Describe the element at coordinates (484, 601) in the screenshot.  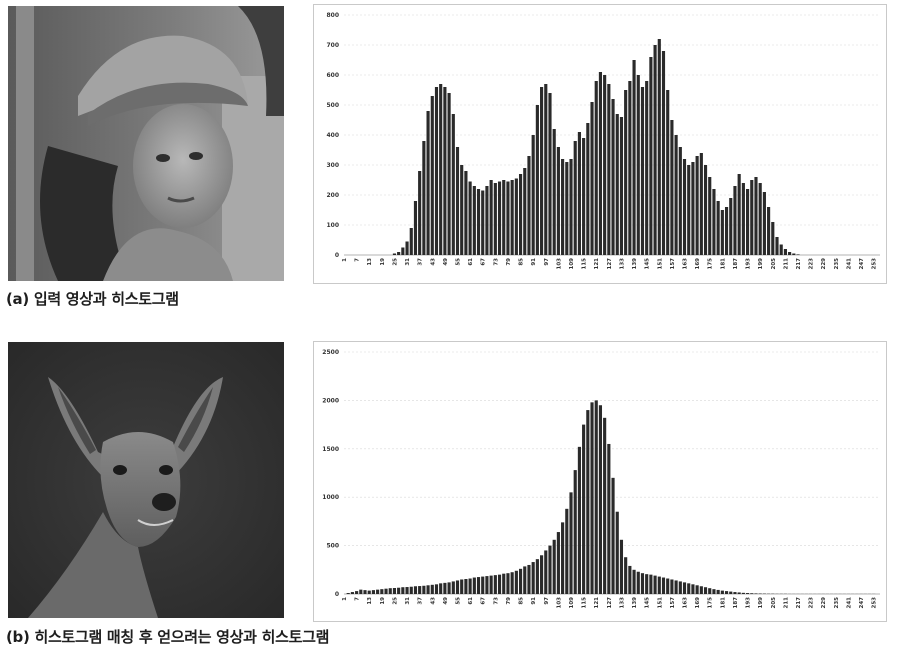
I see `x-tick-label: 67` at that location.